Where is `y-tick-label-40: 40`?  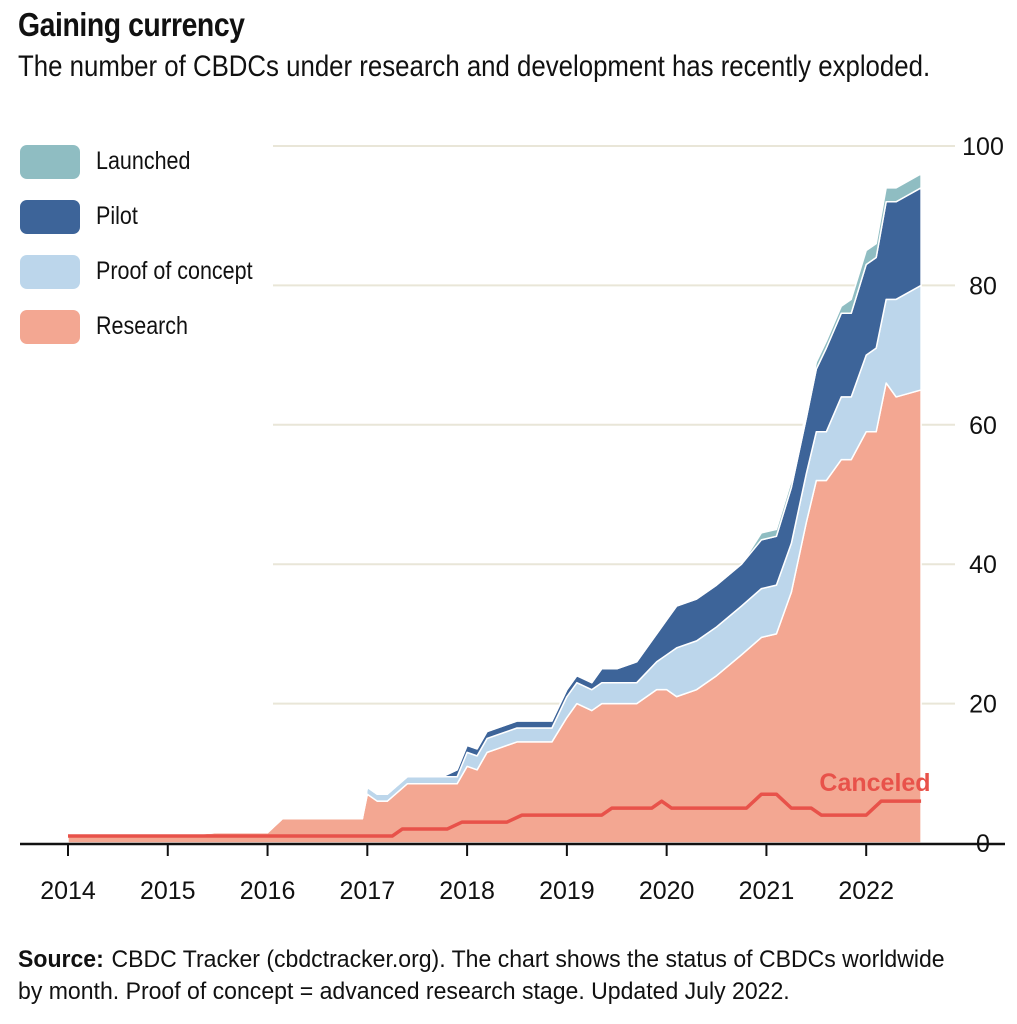 y-tick-label-40: 40 is located at coordinates (983, 565).